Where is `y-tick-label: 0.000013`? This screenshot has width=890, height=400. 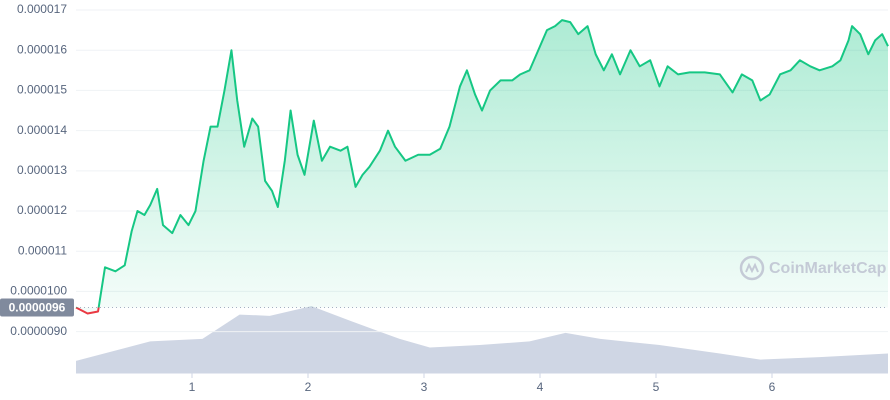 y-tick-label: 0.000013 is located at coordinates (42, 170).